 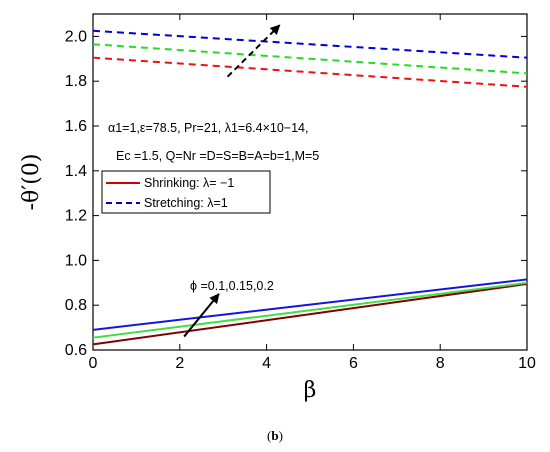 I want to click on y-tick-label: 0.8, so click(x=76, y=305).